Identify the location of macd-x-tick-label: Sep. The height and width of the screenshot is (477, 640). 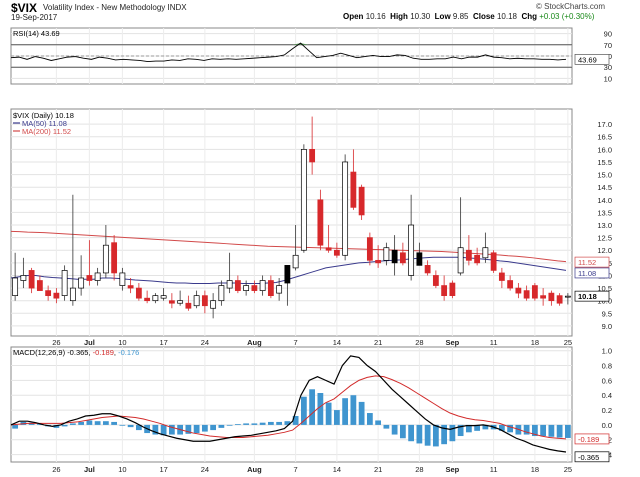
(452, 469).